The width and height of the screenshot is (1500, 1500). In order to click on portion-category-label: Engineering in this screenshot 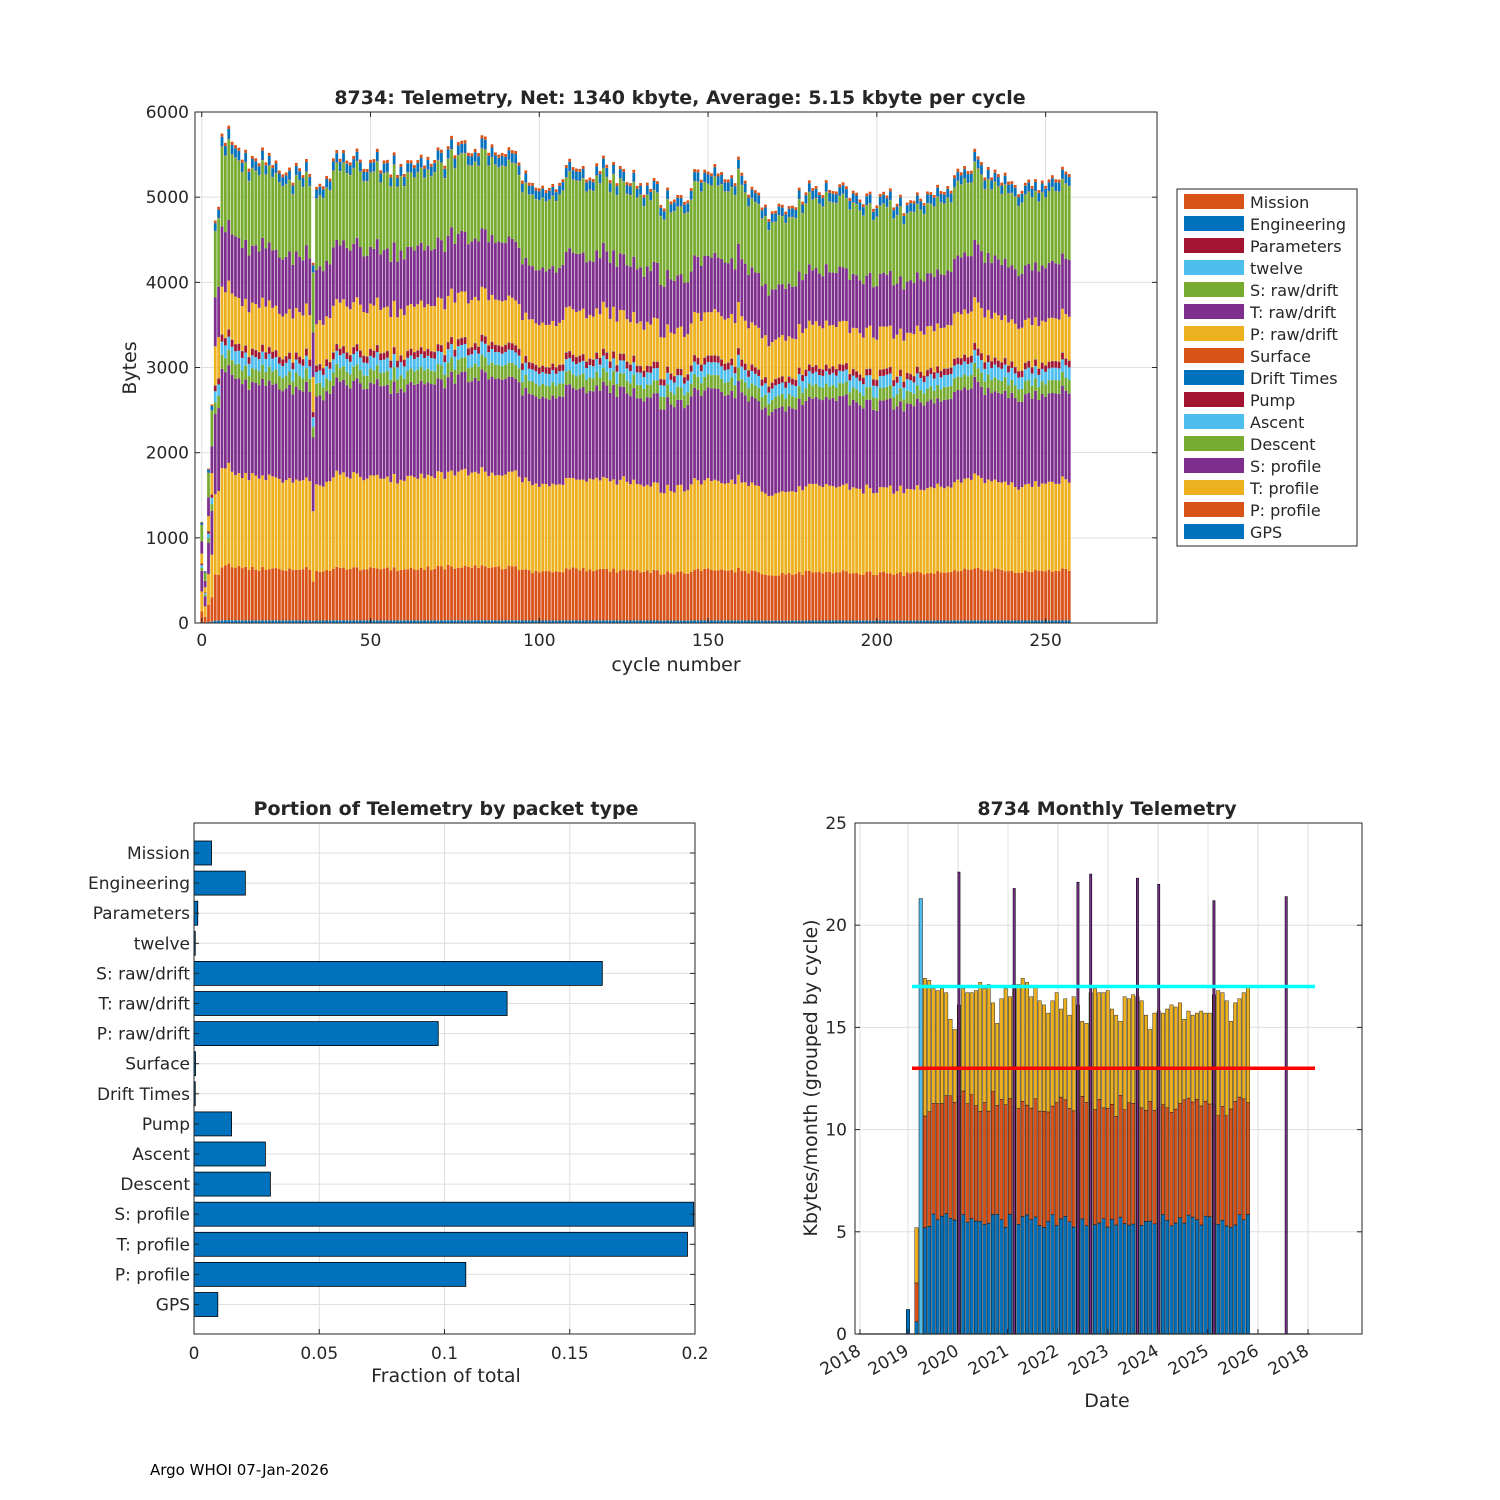, I will do `click(139, 884)`.